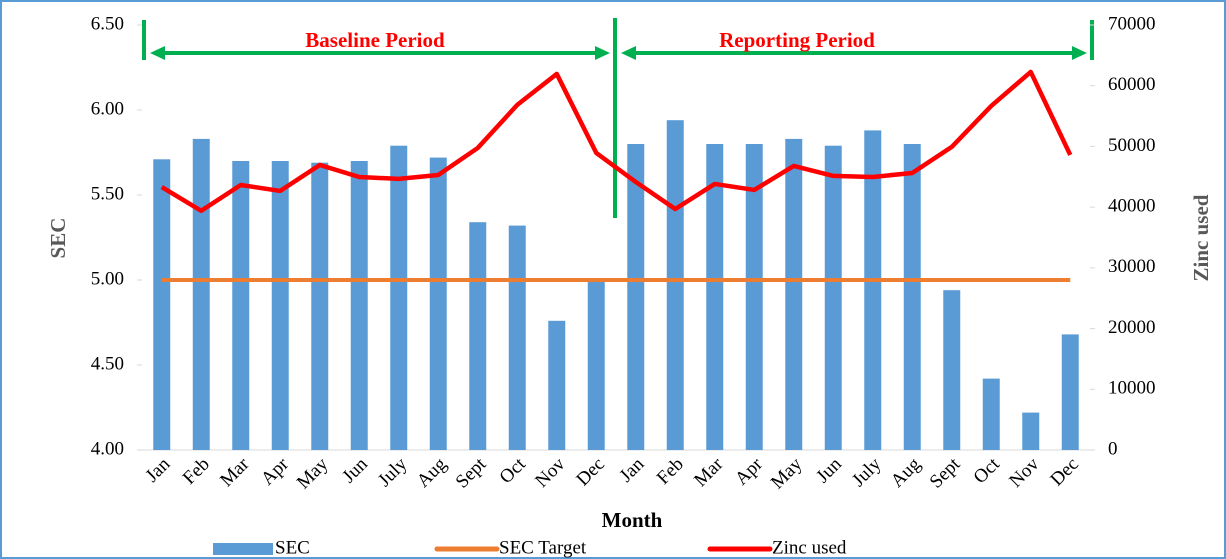 The height and width of the screenshot is (559, 1226). Describe the element at coordinates (107, 363) in the screenshot. I see `y-tick-label: 4.50` at that location.